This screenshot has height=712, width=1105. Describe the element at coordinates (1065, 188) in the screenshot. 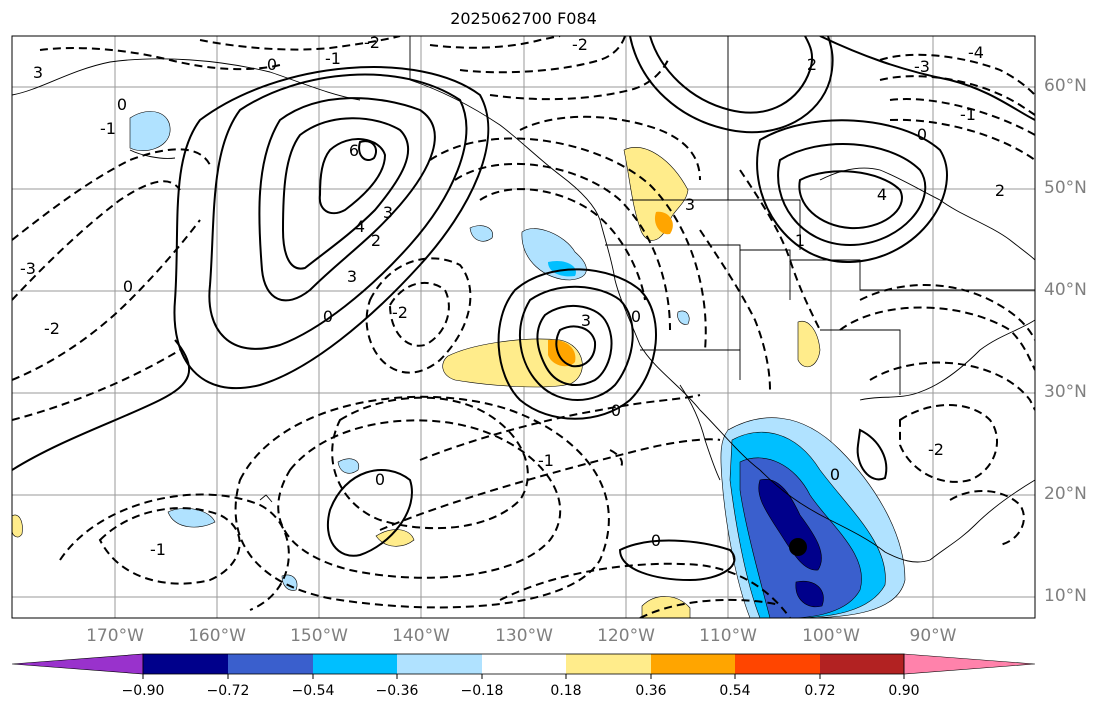

I see `lat-label: 50°N` at that location.